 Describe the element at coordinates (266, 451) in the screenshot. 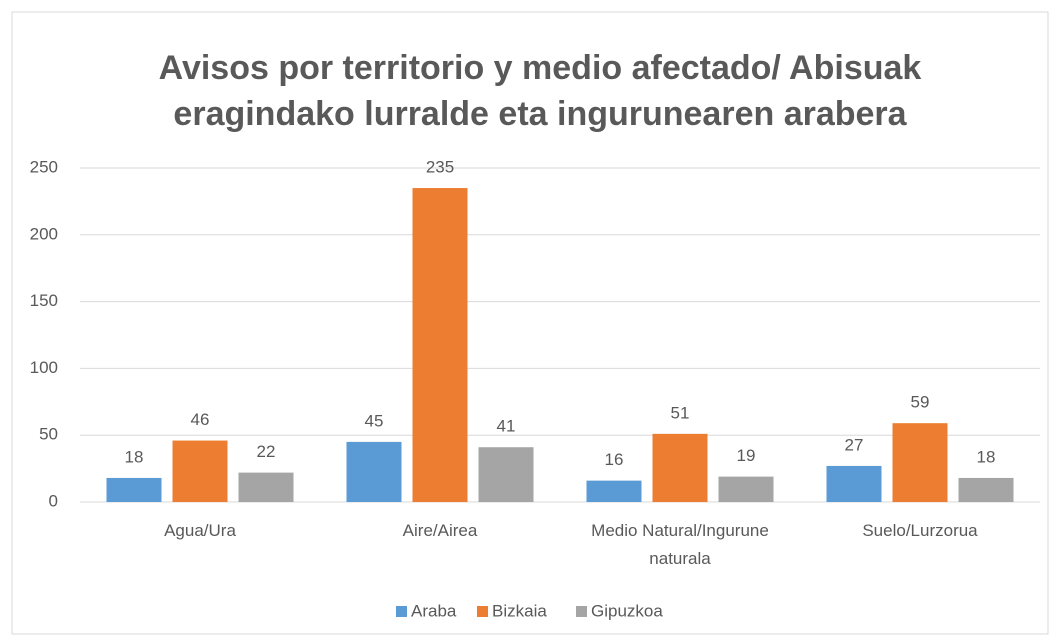

I see `data-label: 22` at that location.